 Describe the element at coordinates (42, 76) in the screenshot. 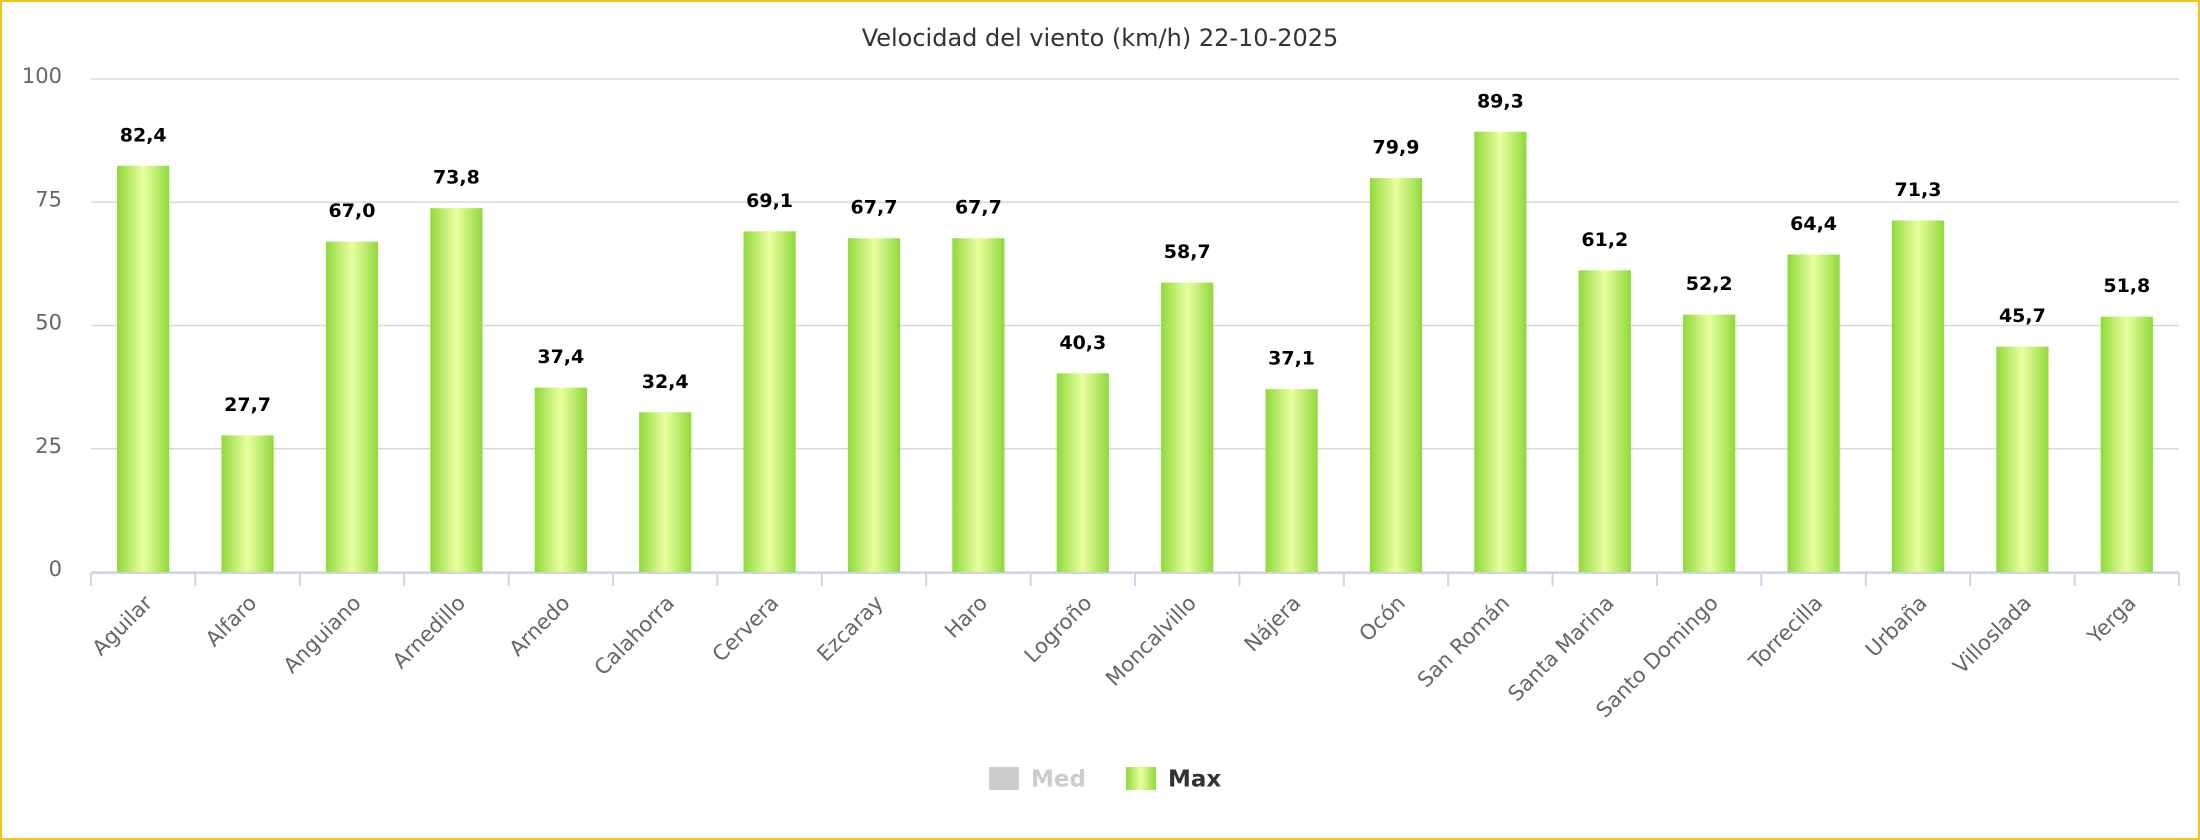

I see `y-tick-label: 100` at that location.